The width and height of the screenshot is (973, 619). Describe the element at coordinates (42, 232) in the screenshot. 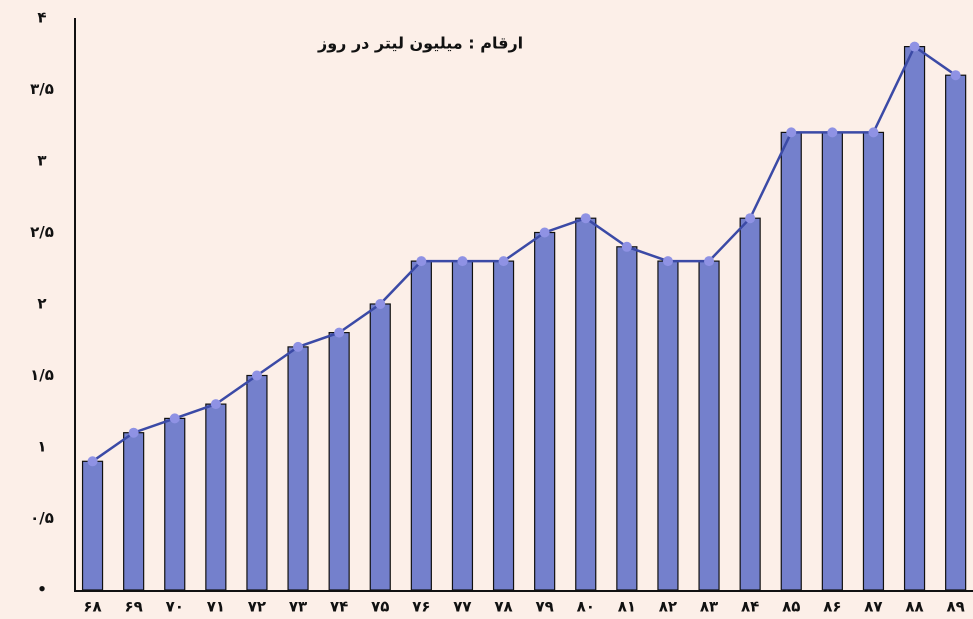

I see `y-tick-label: ۲/۵` at that location.